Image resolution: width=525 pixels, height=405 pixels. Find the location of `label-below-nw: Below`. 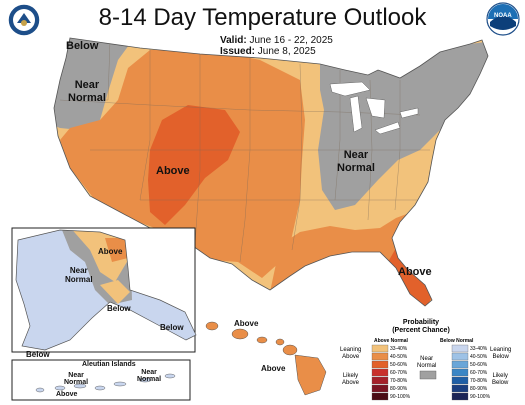

label-below-nw: Below is located at coordinates (82, 46).